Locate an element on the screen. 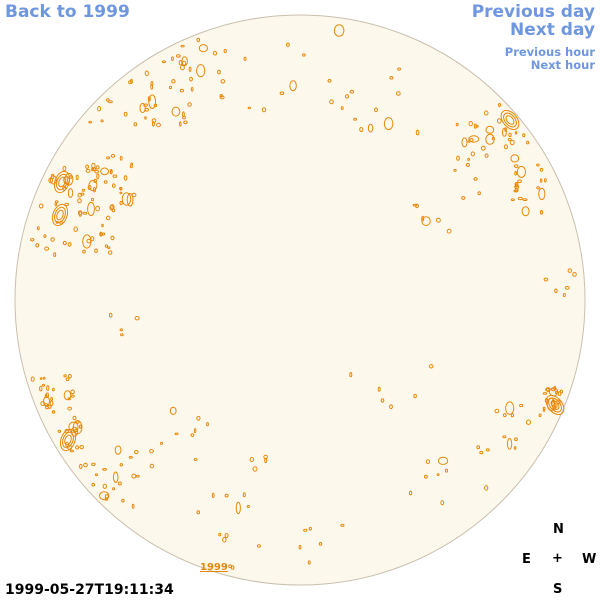 Image resolution: width=600 pixels, height=600 pixels. compass-center-icon: + is located at coordinates (557, 558).